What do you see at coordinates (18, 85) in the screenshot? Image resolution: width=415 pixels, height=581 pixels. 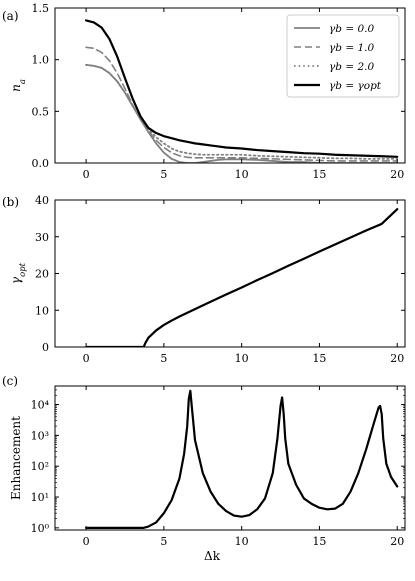 I see `y-axis-label: na` at bounding box center [18, 85].